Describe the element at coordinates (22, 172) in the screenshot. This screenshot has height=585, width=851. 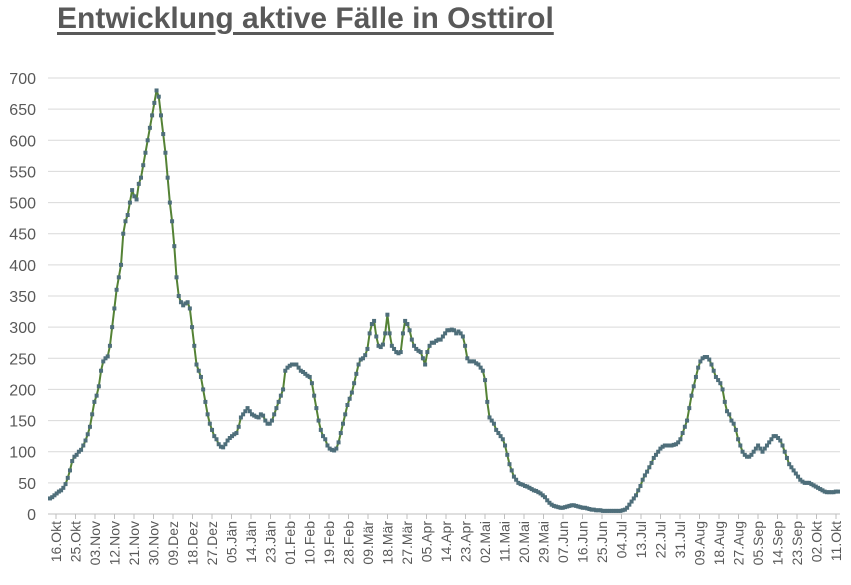
I see `y-tick-label: 550` at that location.